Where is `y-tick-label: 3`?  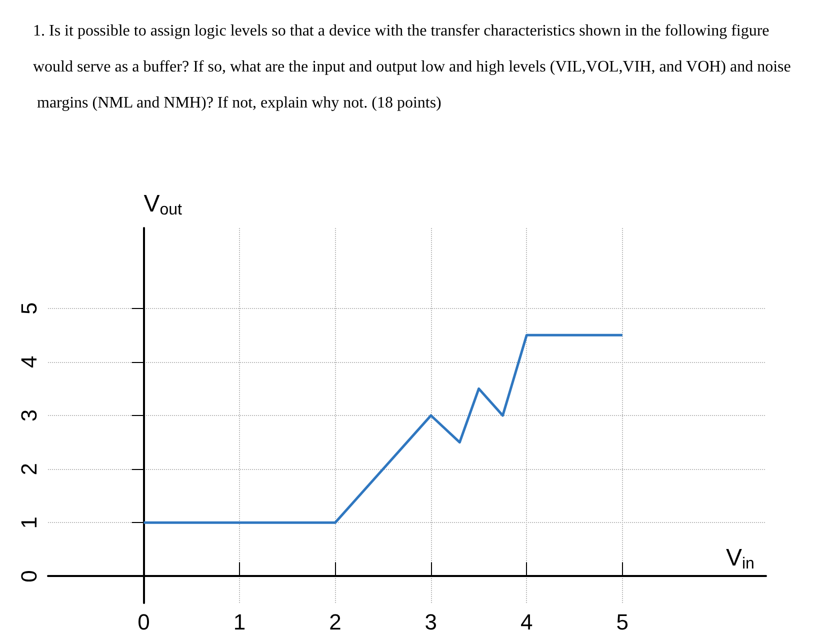
y-tick-label: 3 is located at coordinates (29, 415).